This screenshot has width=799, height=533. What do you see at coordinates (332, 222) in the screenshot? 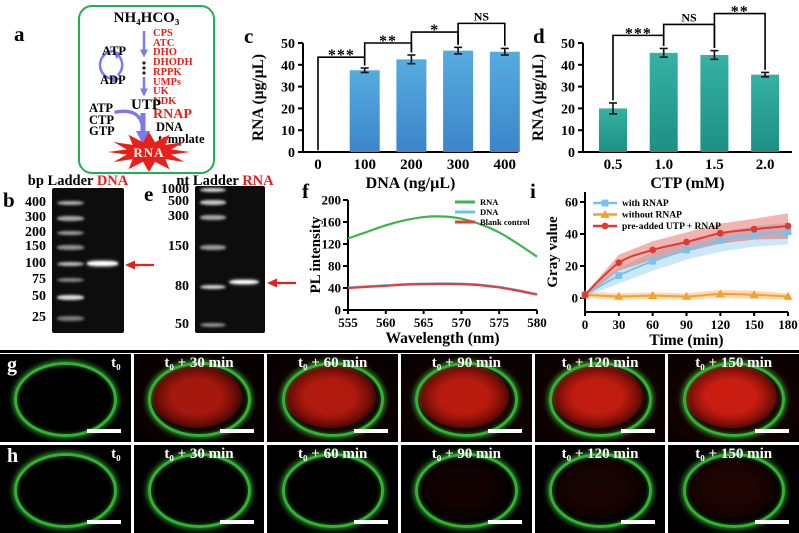
I see `y-tick-label: 160` at bounding box center [332, 222].